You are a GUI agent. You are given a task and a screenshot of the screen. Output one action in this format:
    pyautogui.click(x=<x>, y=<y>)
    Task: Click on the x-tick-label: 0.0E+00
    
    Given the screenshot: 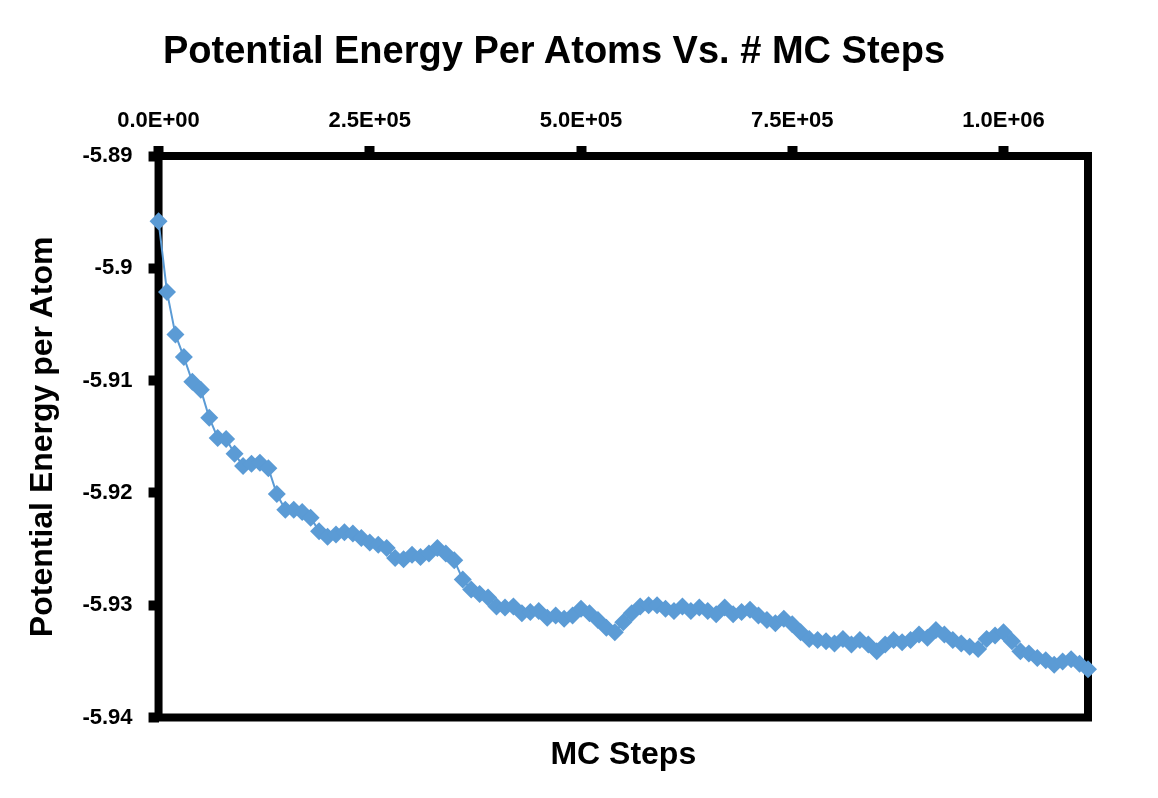 What is the action you would take?
    pyautogui.click(x=158, y=119)
    